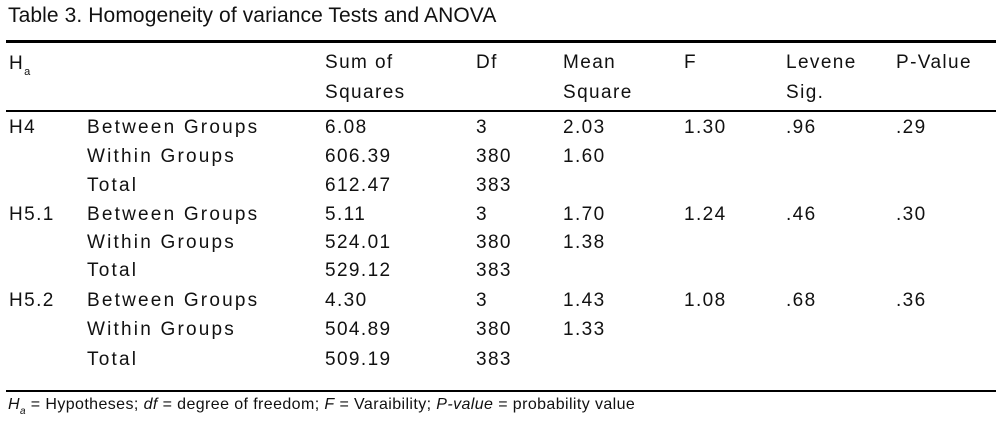  I want to click on footnote-f-def: = Varaibility;, so click(385, 404).